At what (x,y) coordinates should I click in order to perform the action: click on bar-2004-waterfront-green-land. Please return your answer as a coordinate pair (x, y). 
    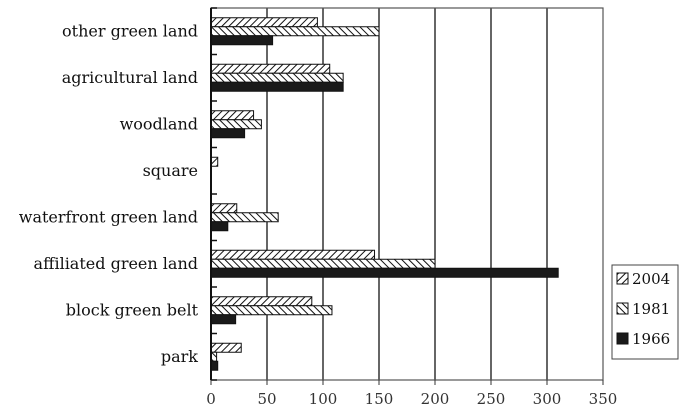
    Looking at the image, I should click on (224, 208).